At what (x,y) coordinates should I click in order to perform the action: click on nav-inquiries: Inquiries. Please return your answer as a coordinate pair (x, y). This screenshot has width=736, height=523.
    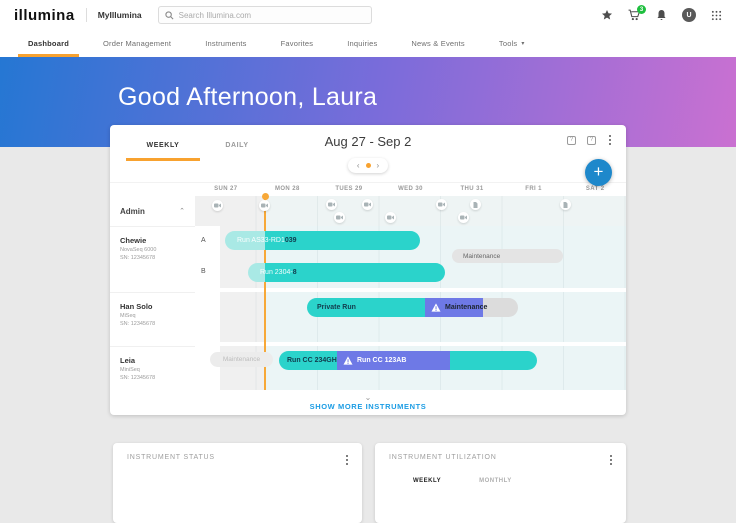
    Looking at the image, I should click on (362, 43).